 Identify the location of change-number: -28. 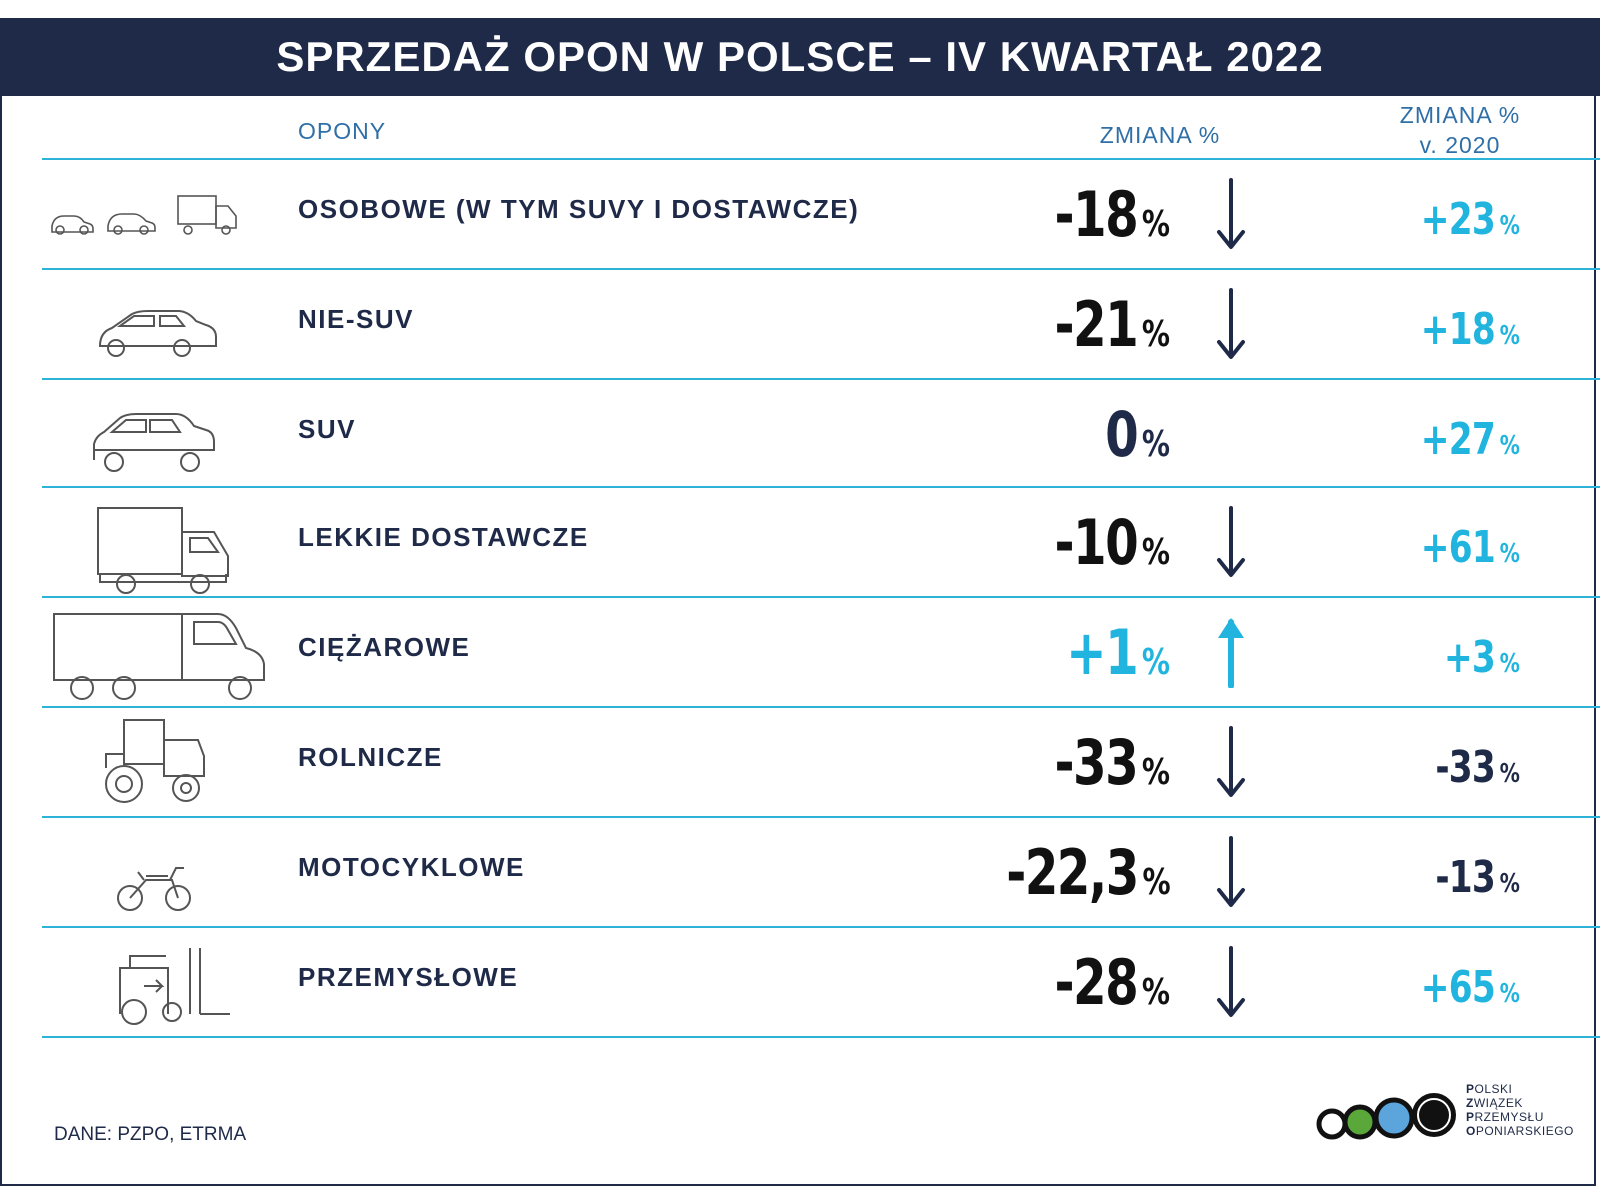
(1096, 982).